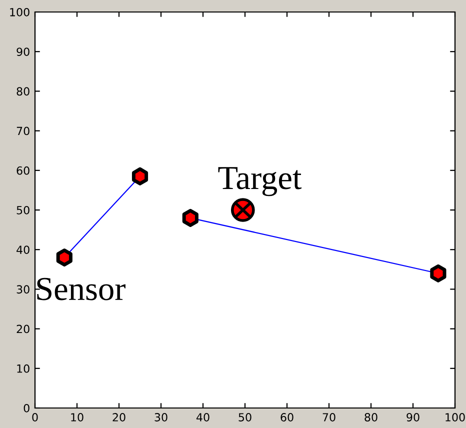 The image size is (466, 428). Describe the element at coordinates (245, 417) in the screenshot. I see `x-tick-label: 50` at that location.